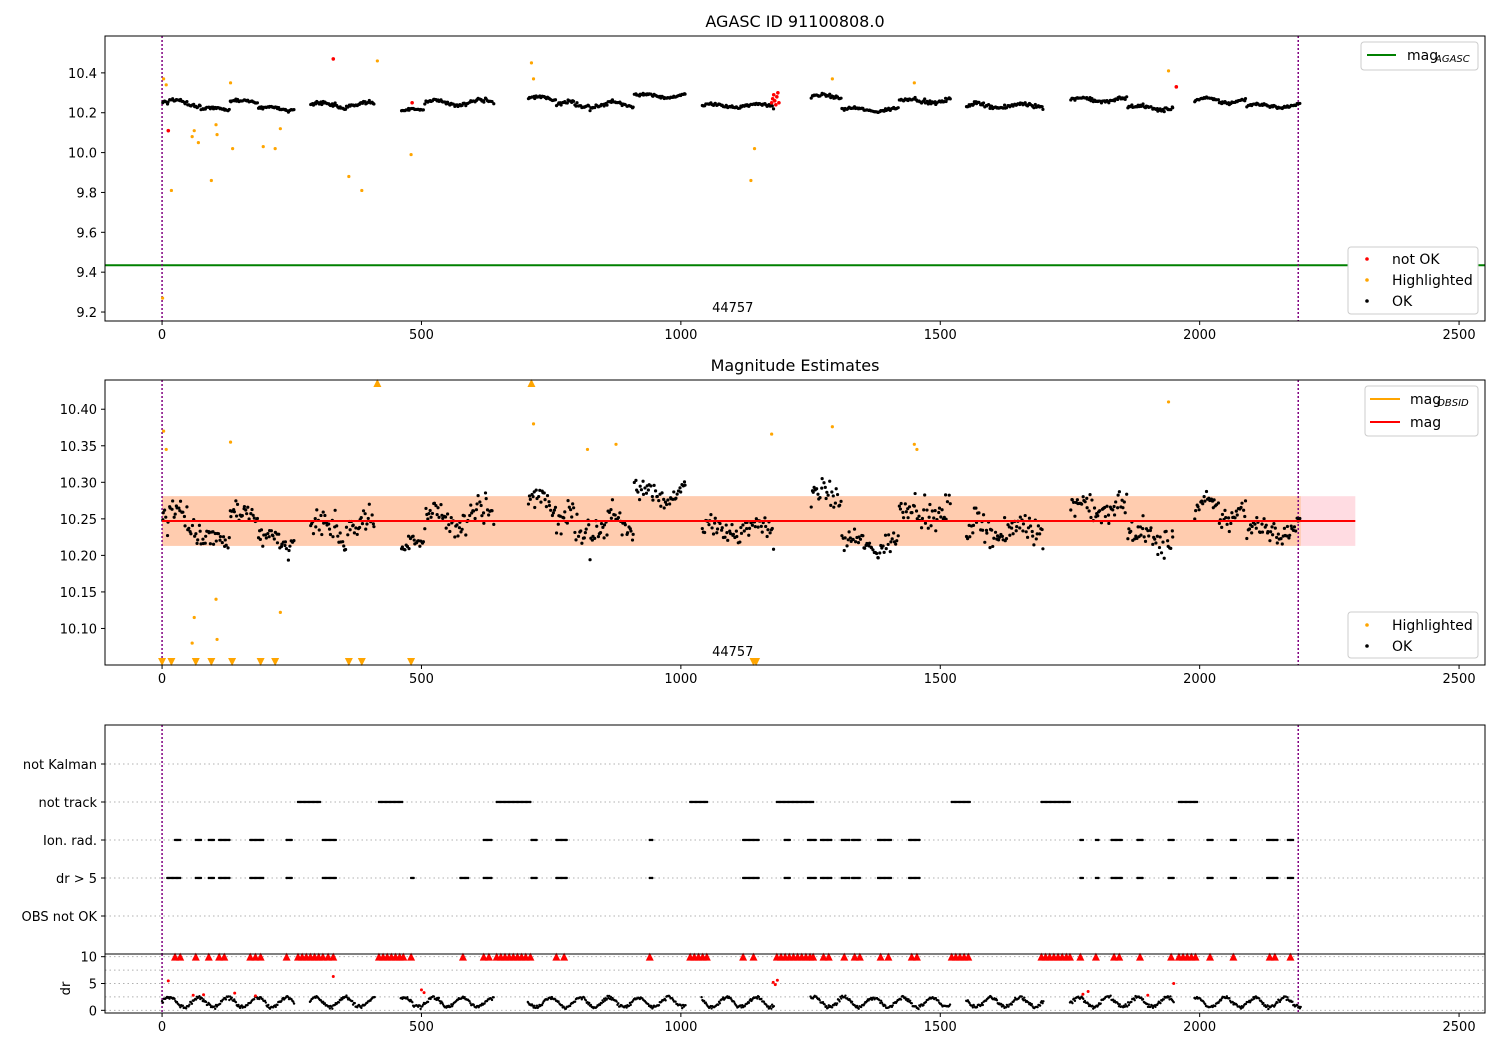 Image resolution: width=1500 pixels, height=1054 pixels. What do you see at coordinates (1199, 679) in the screenshot?
I see `p1-xtick-label: 2000` at bounding box center [1199, 679].